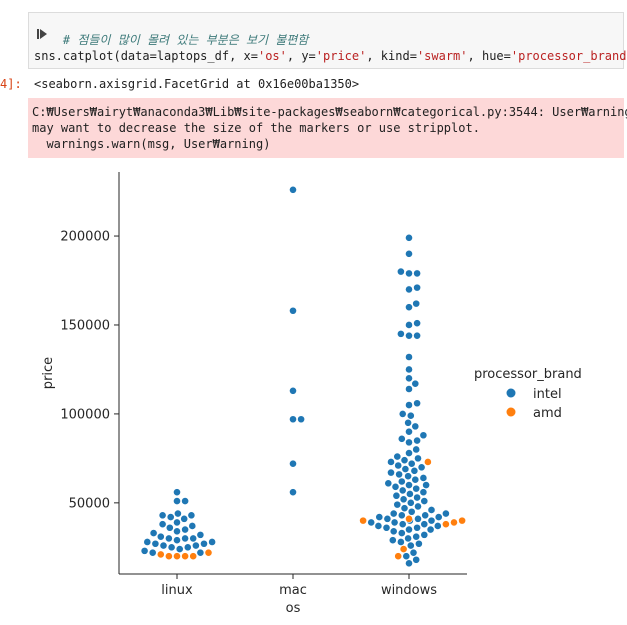 Image resolution: width=627 pixels, height=625 pixels. I want to click on x-tick-label: windows, so click(409, 590).